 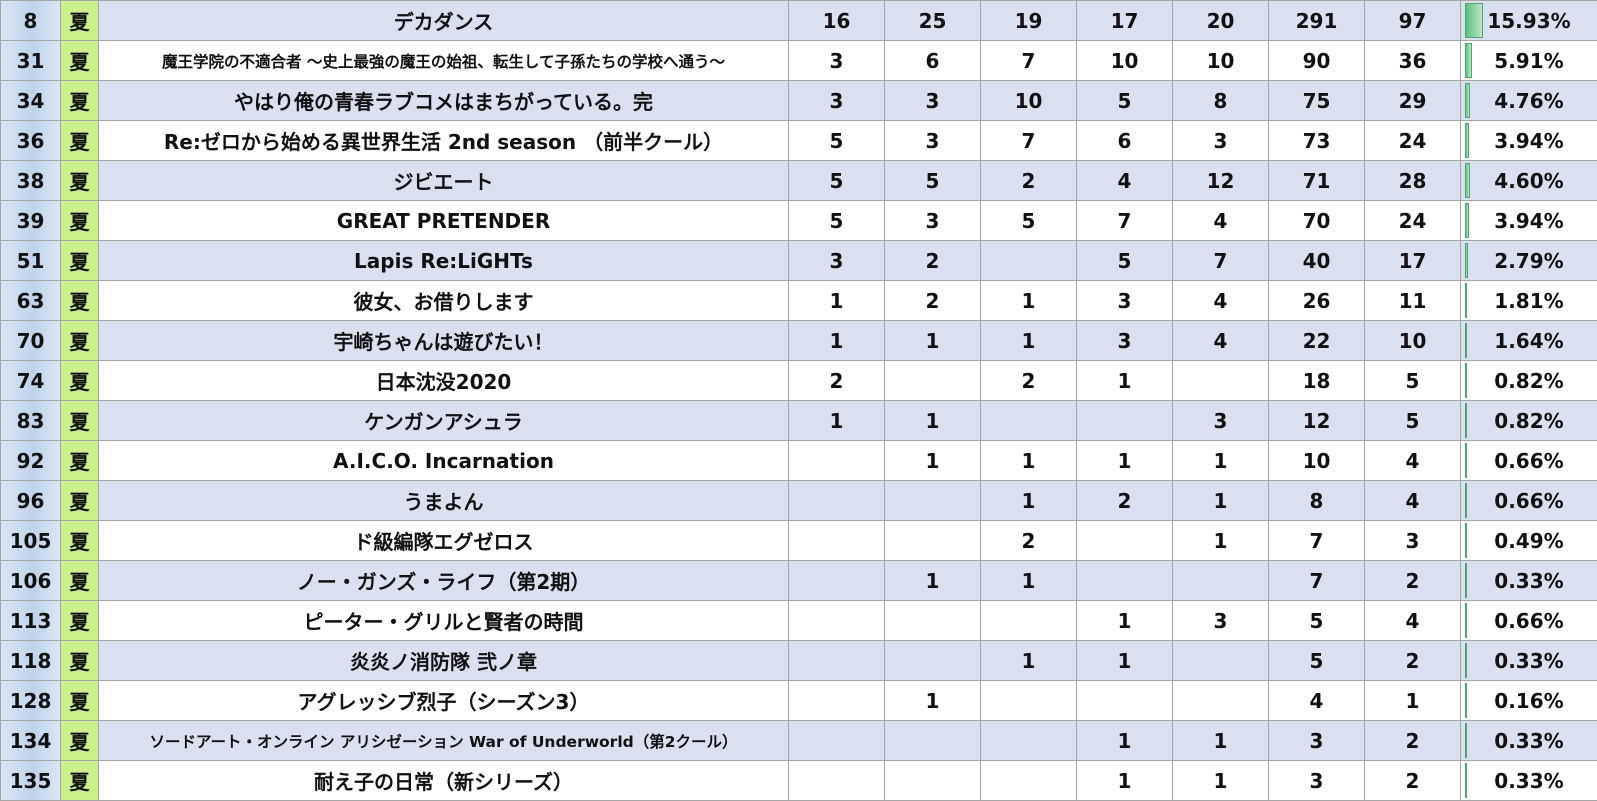 What do you see at coordinates (30, 460) in the screenshot?
I see `rank-cell: 92` at bounding box center [30, 460].